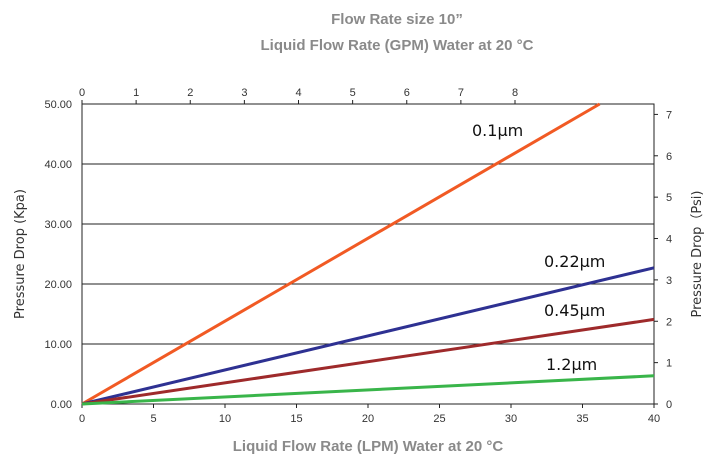  Describe the element at coordinates (669, 240) in the screenshot. I see `y-right-tick-label: 4` at that location.